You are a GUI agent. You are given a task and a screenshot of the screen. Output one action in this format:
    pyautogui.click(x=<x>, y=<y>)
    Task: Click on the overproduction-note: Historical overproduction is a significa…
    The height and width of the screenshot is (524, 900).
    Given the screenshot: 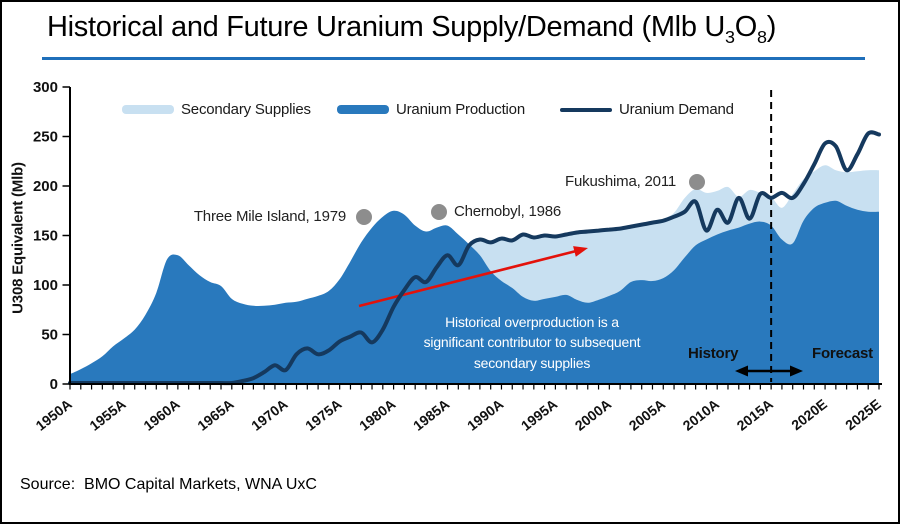 What is the action you would take?
    pyautogui.click(x=532, y=342)
    